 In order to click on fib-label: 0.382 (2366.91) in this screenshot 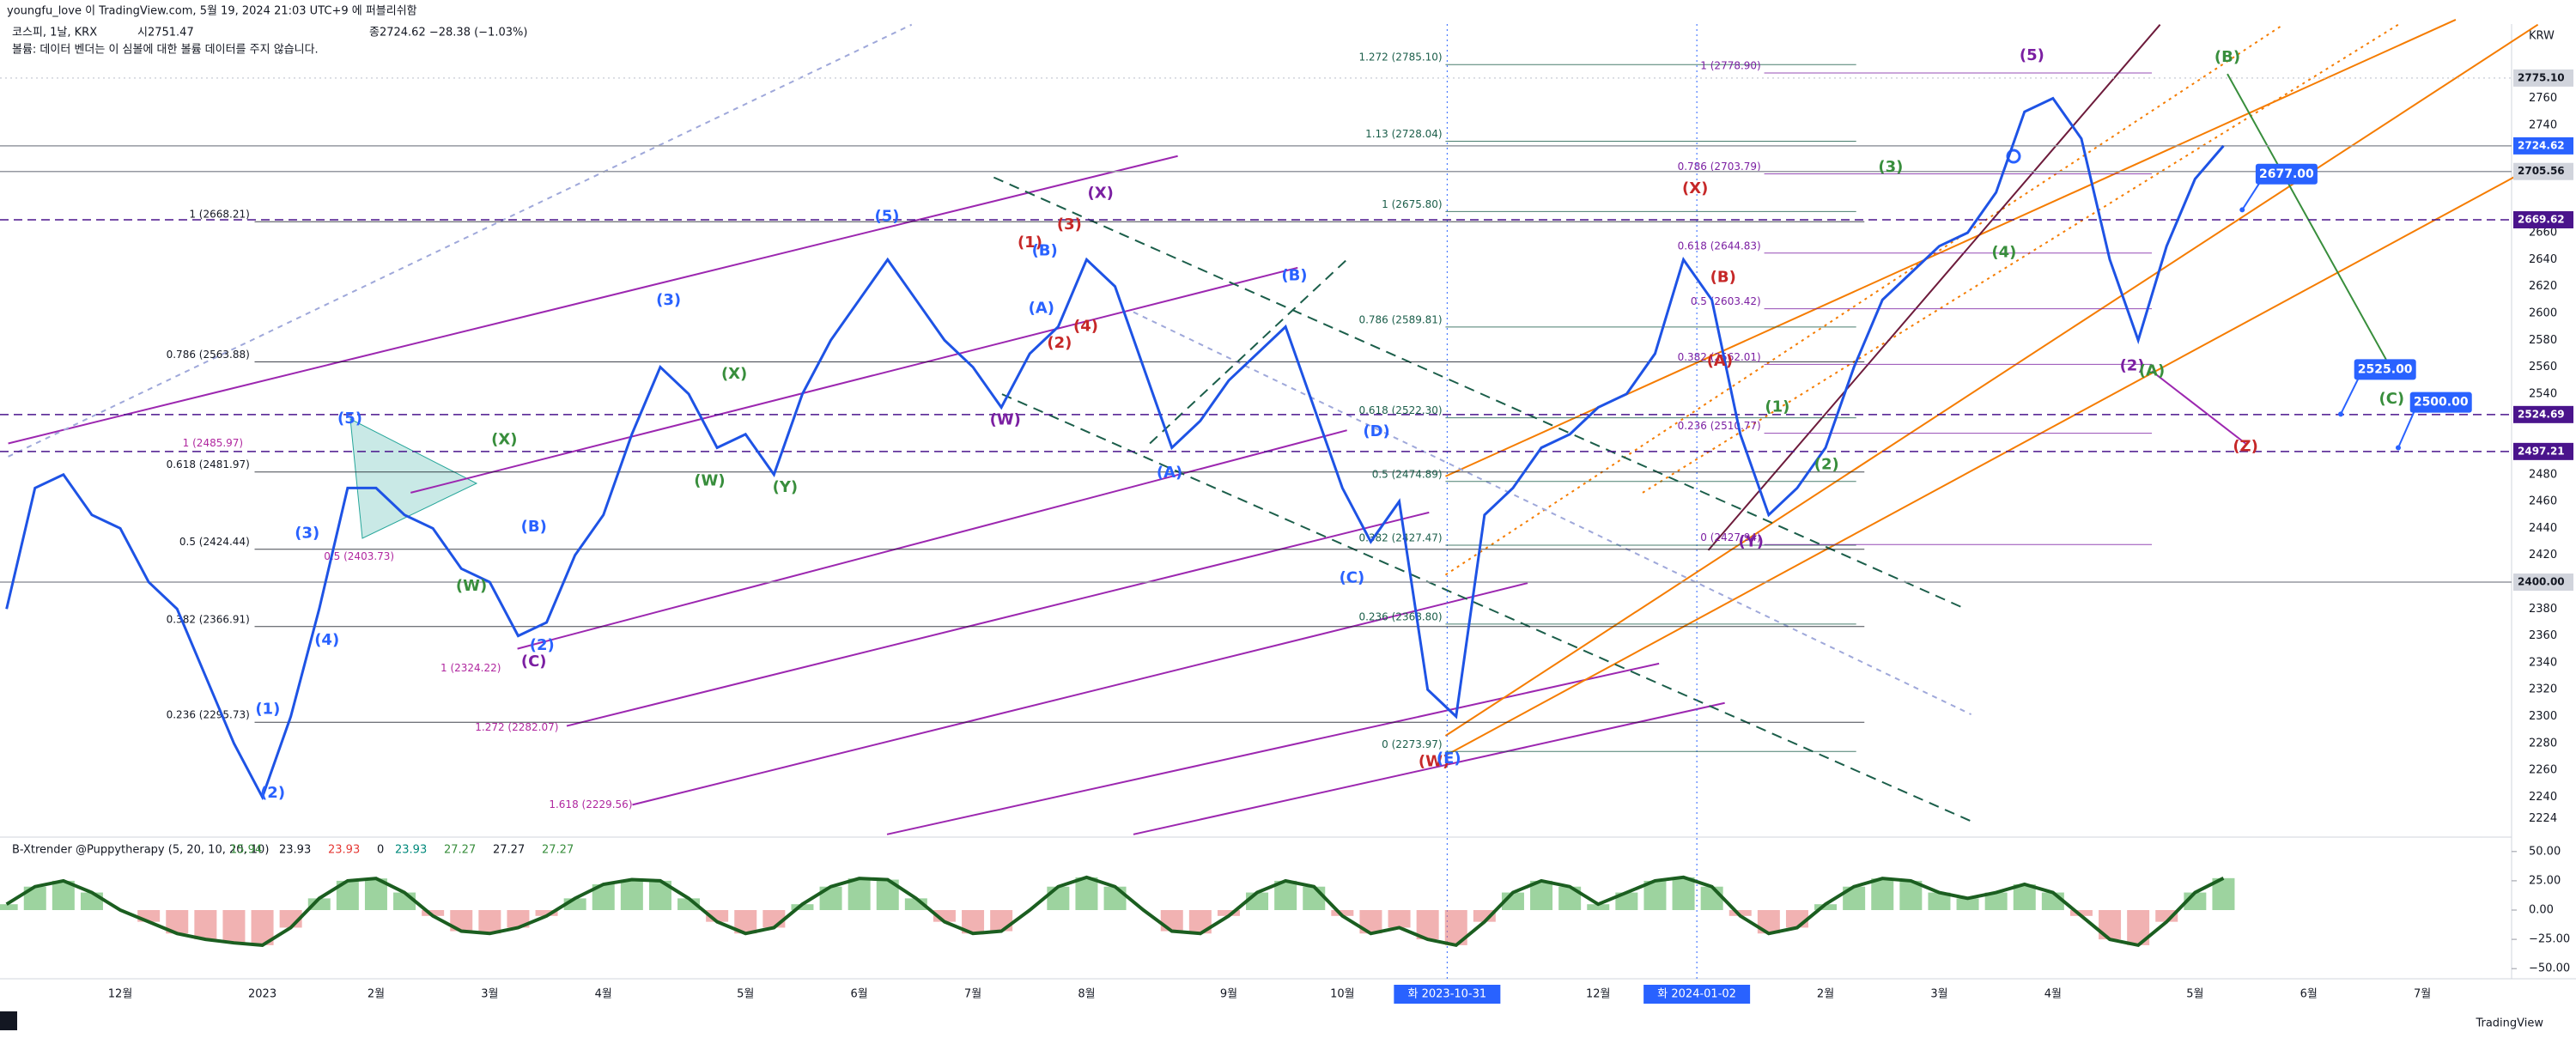, I will do `click(208, 619)`.